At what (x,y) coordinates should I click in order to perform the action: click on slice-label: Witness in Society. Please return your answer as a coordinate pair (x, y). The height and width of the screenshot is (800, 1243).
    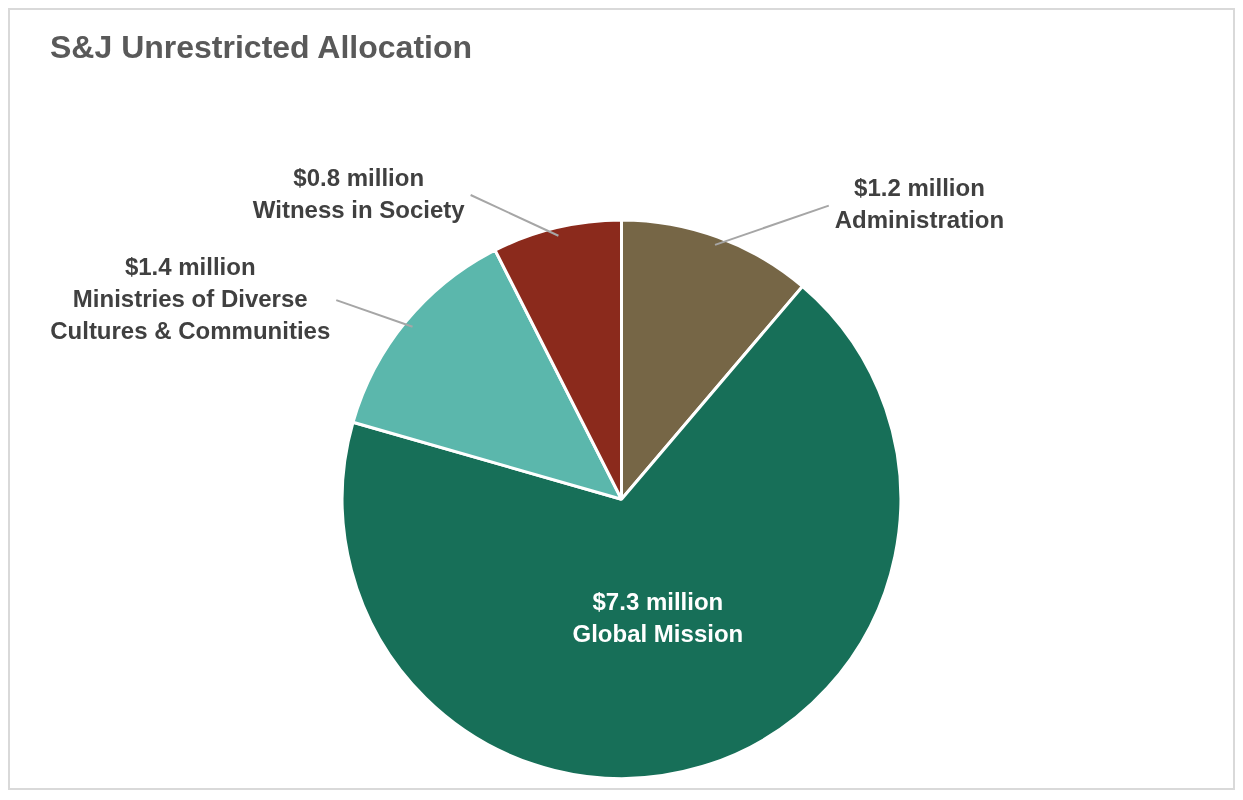
    Looking at the image, I should click on (359, 209).